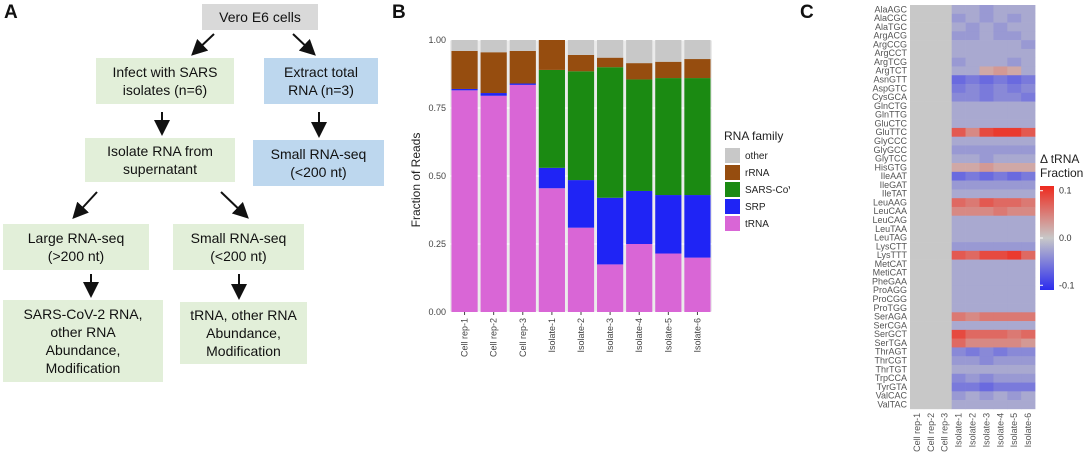 The width and height of the screenshot is (1086, 460). What do you see at coordinates (1028, 430) in the screenshot?
I see `column-label: Isolate-6` at bounding box center [1028, 430].